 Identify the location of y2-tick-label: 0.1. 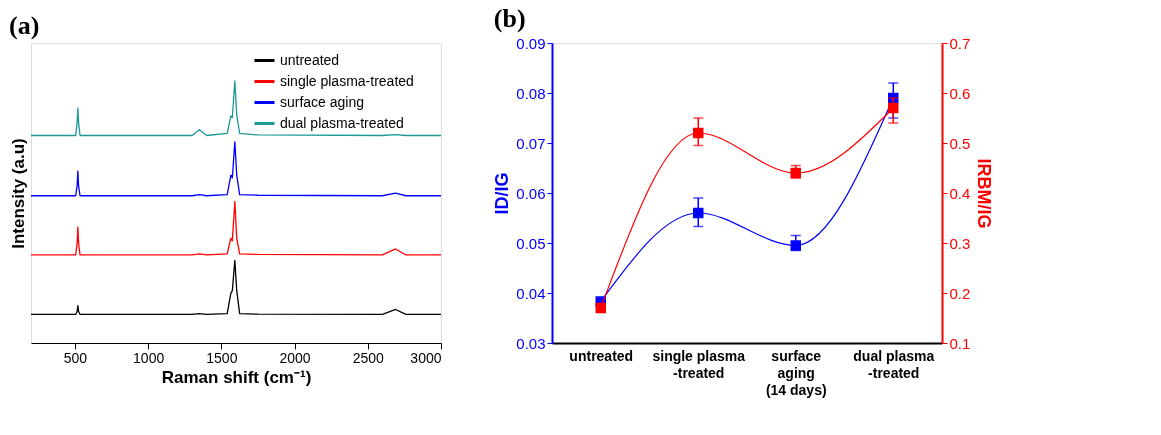
(960, 343).